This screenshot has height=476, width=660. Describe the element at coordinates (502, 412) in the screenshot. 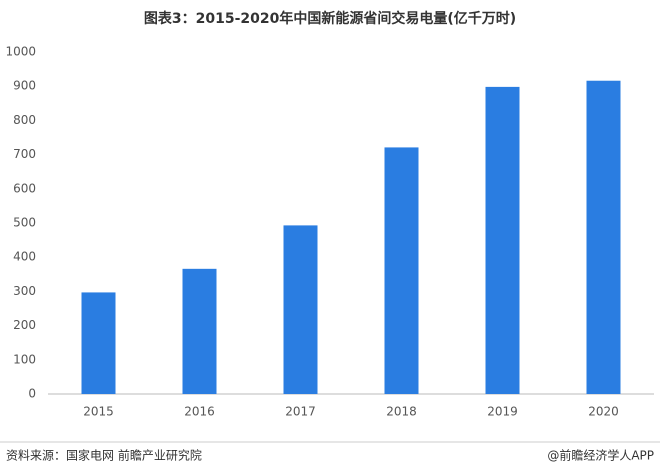

I see `x-tick-label: 2019` at that location.